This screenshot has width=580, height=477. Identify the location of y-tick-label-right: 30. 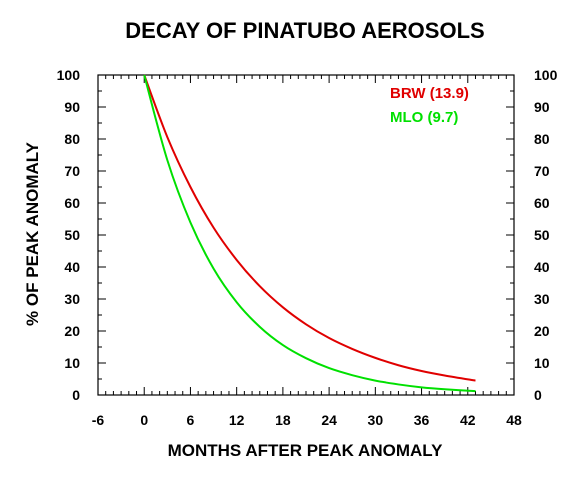
(542, 299).